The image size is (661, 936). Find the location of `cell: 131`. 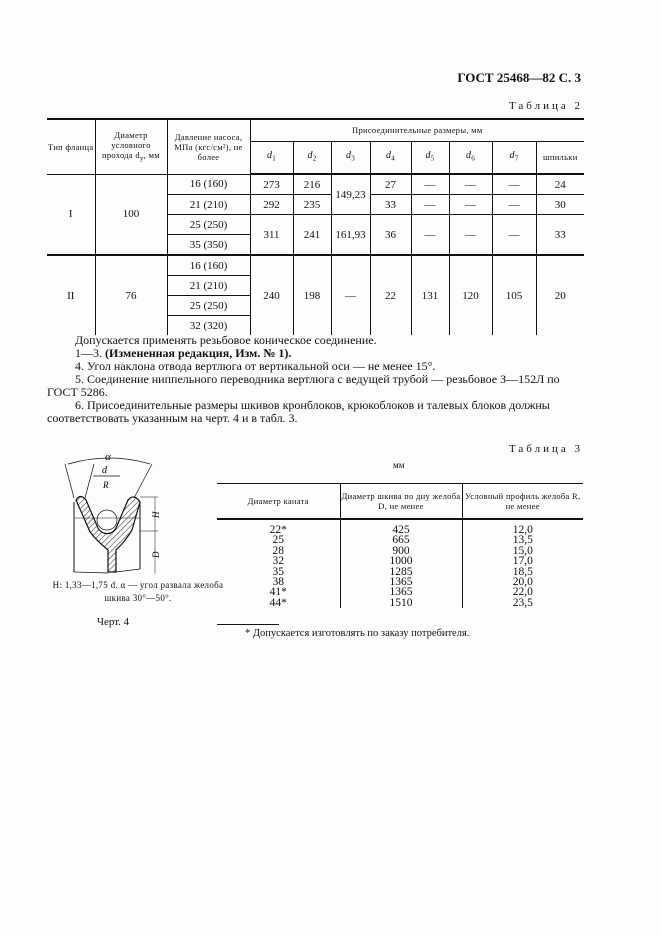

cell: 131 is located at coordinates (430, 294).